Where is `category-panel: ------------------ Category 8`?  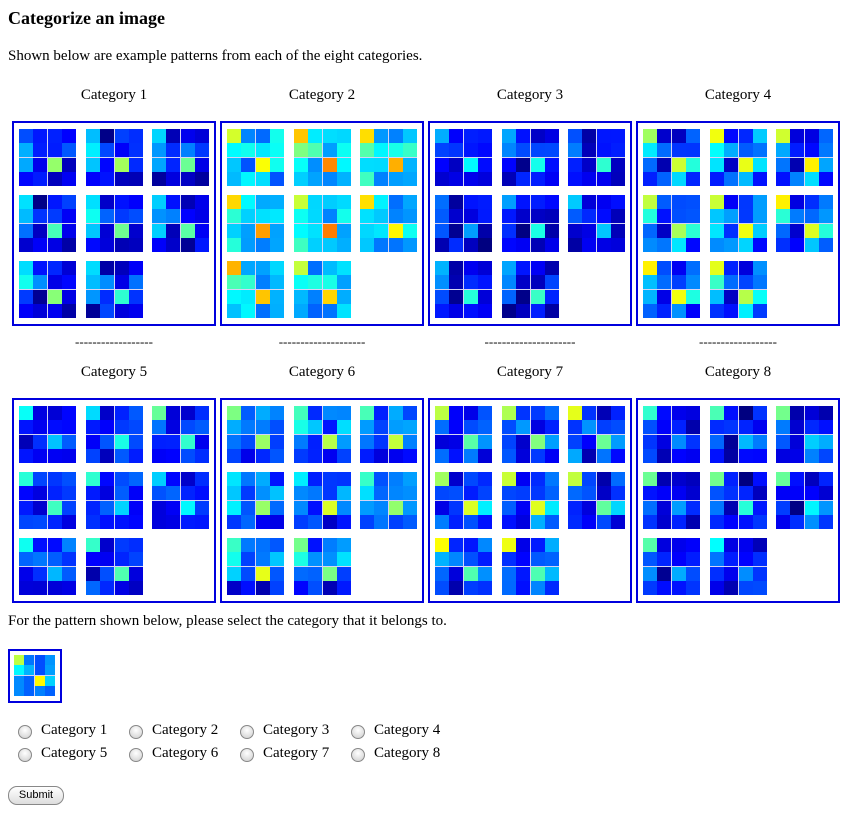 category-panel: ------------------ Category 8 is located at coordinates (738, 468).